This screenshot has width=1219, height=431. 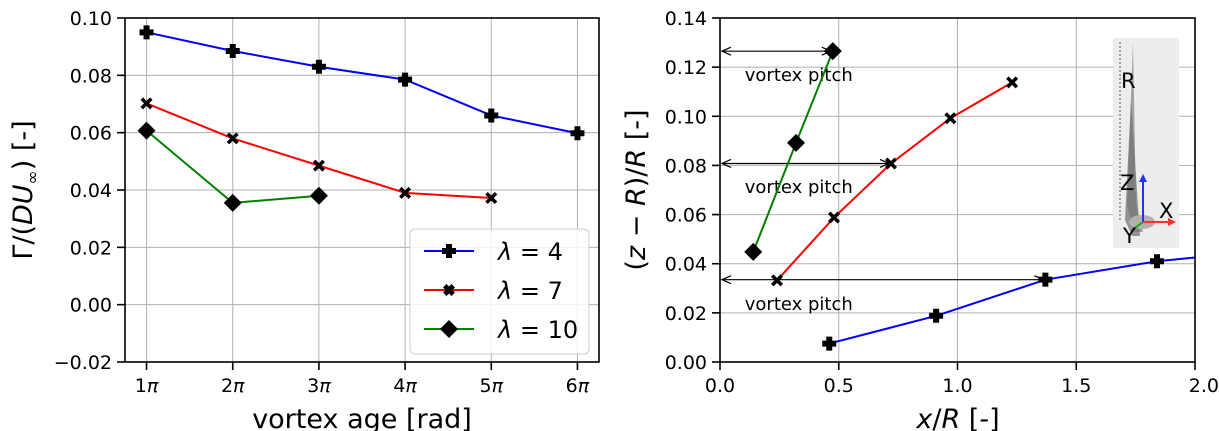 I want to click on legend-entry-lambda-4: λ = 4, so click(x=493, y=252).